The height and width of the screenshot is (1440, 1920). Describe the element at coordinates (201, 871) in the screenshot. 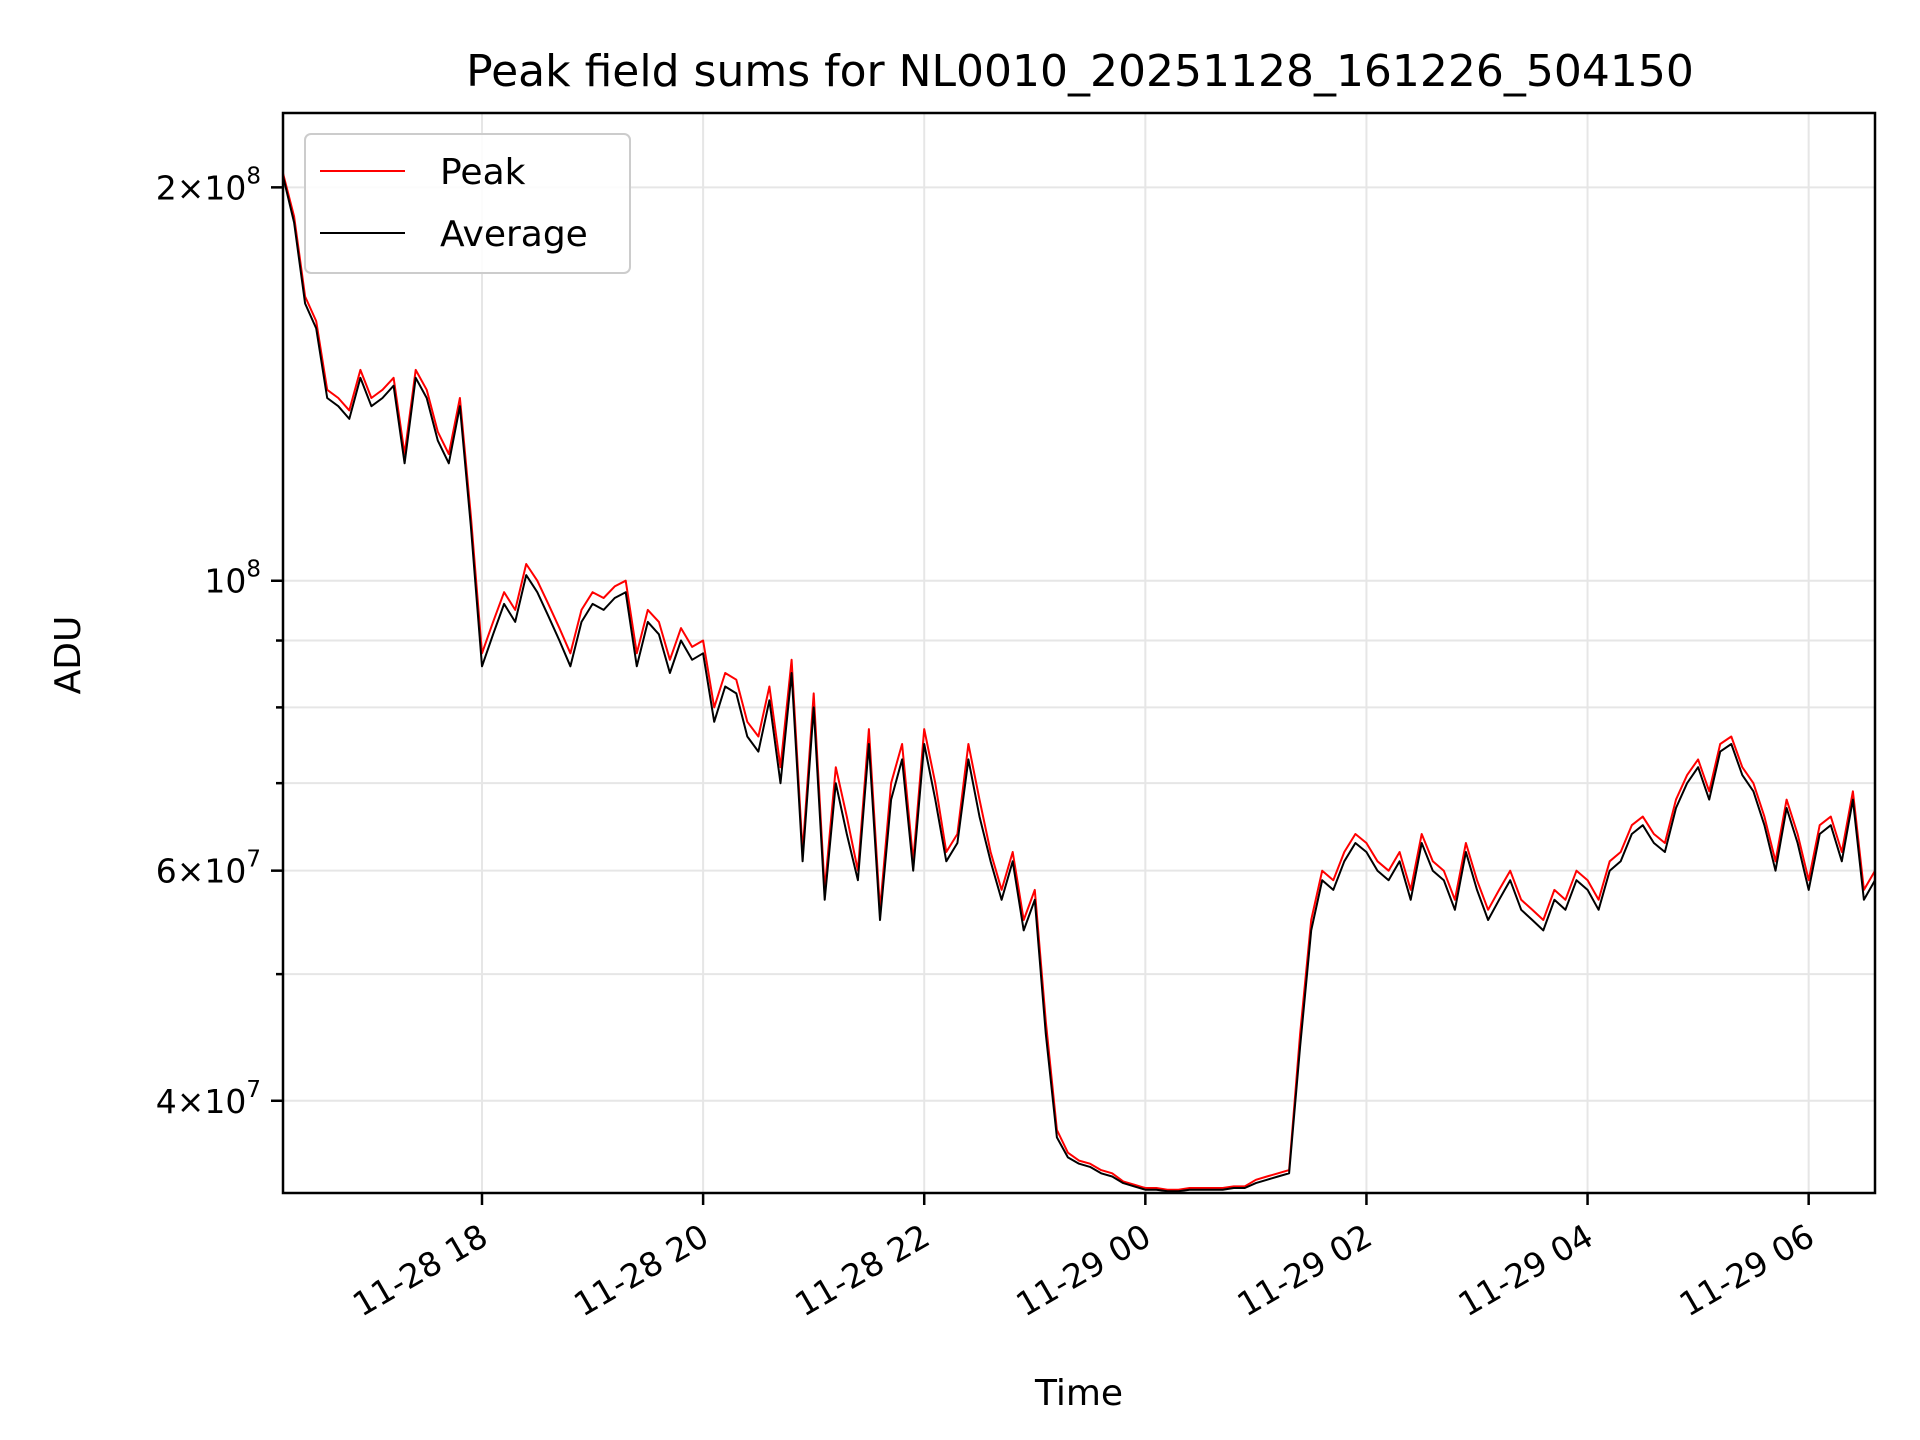

I see `y-tick-mantissa: 6×10` at that location.